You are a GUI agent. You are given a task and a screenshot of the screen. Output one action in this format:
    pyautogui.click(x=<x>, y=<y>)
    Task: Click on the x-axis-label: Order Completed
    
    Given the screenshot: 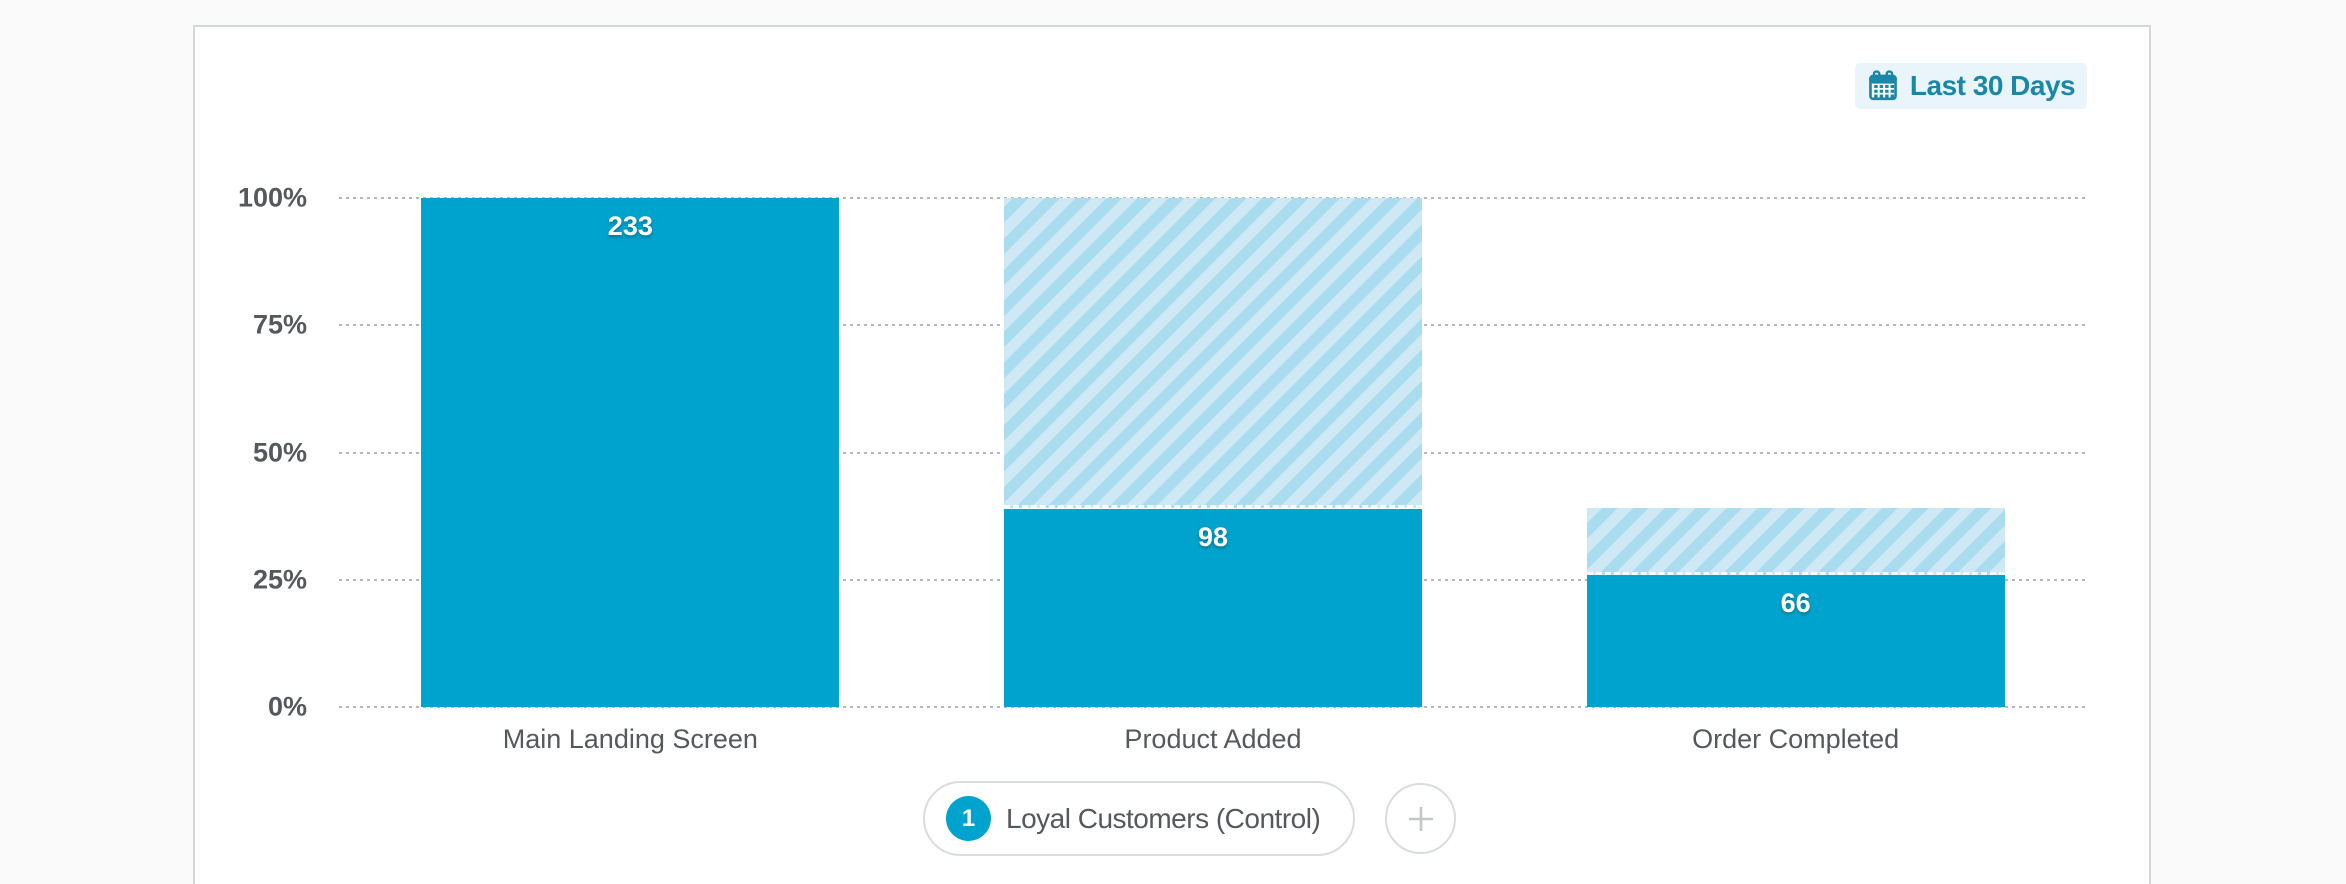 What is the action you would take?
    pyautogui.click(x=1796, y=739)
    